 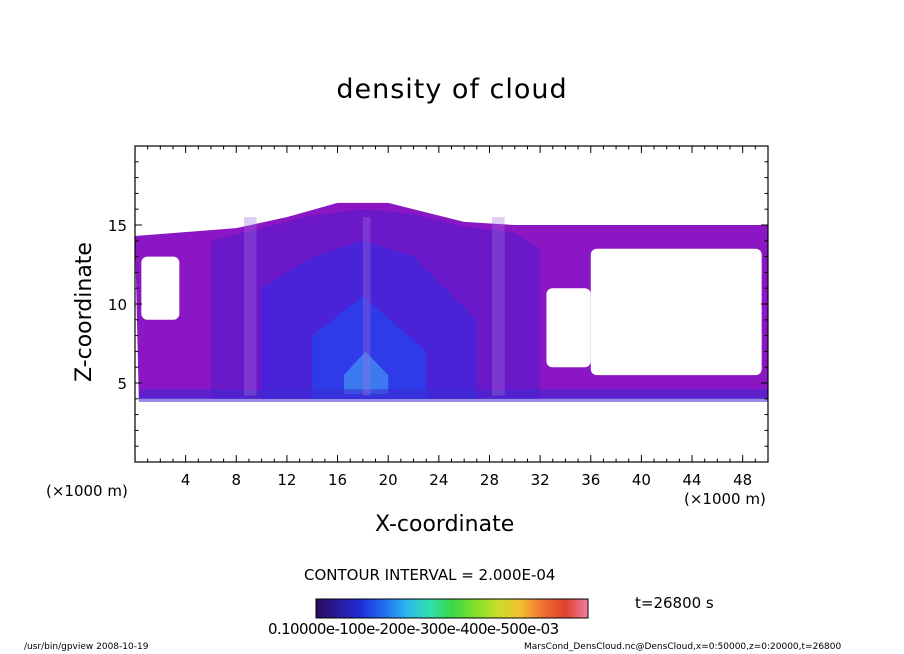 I want to click on x-tick-label: 4, so click(x=186, y=480).